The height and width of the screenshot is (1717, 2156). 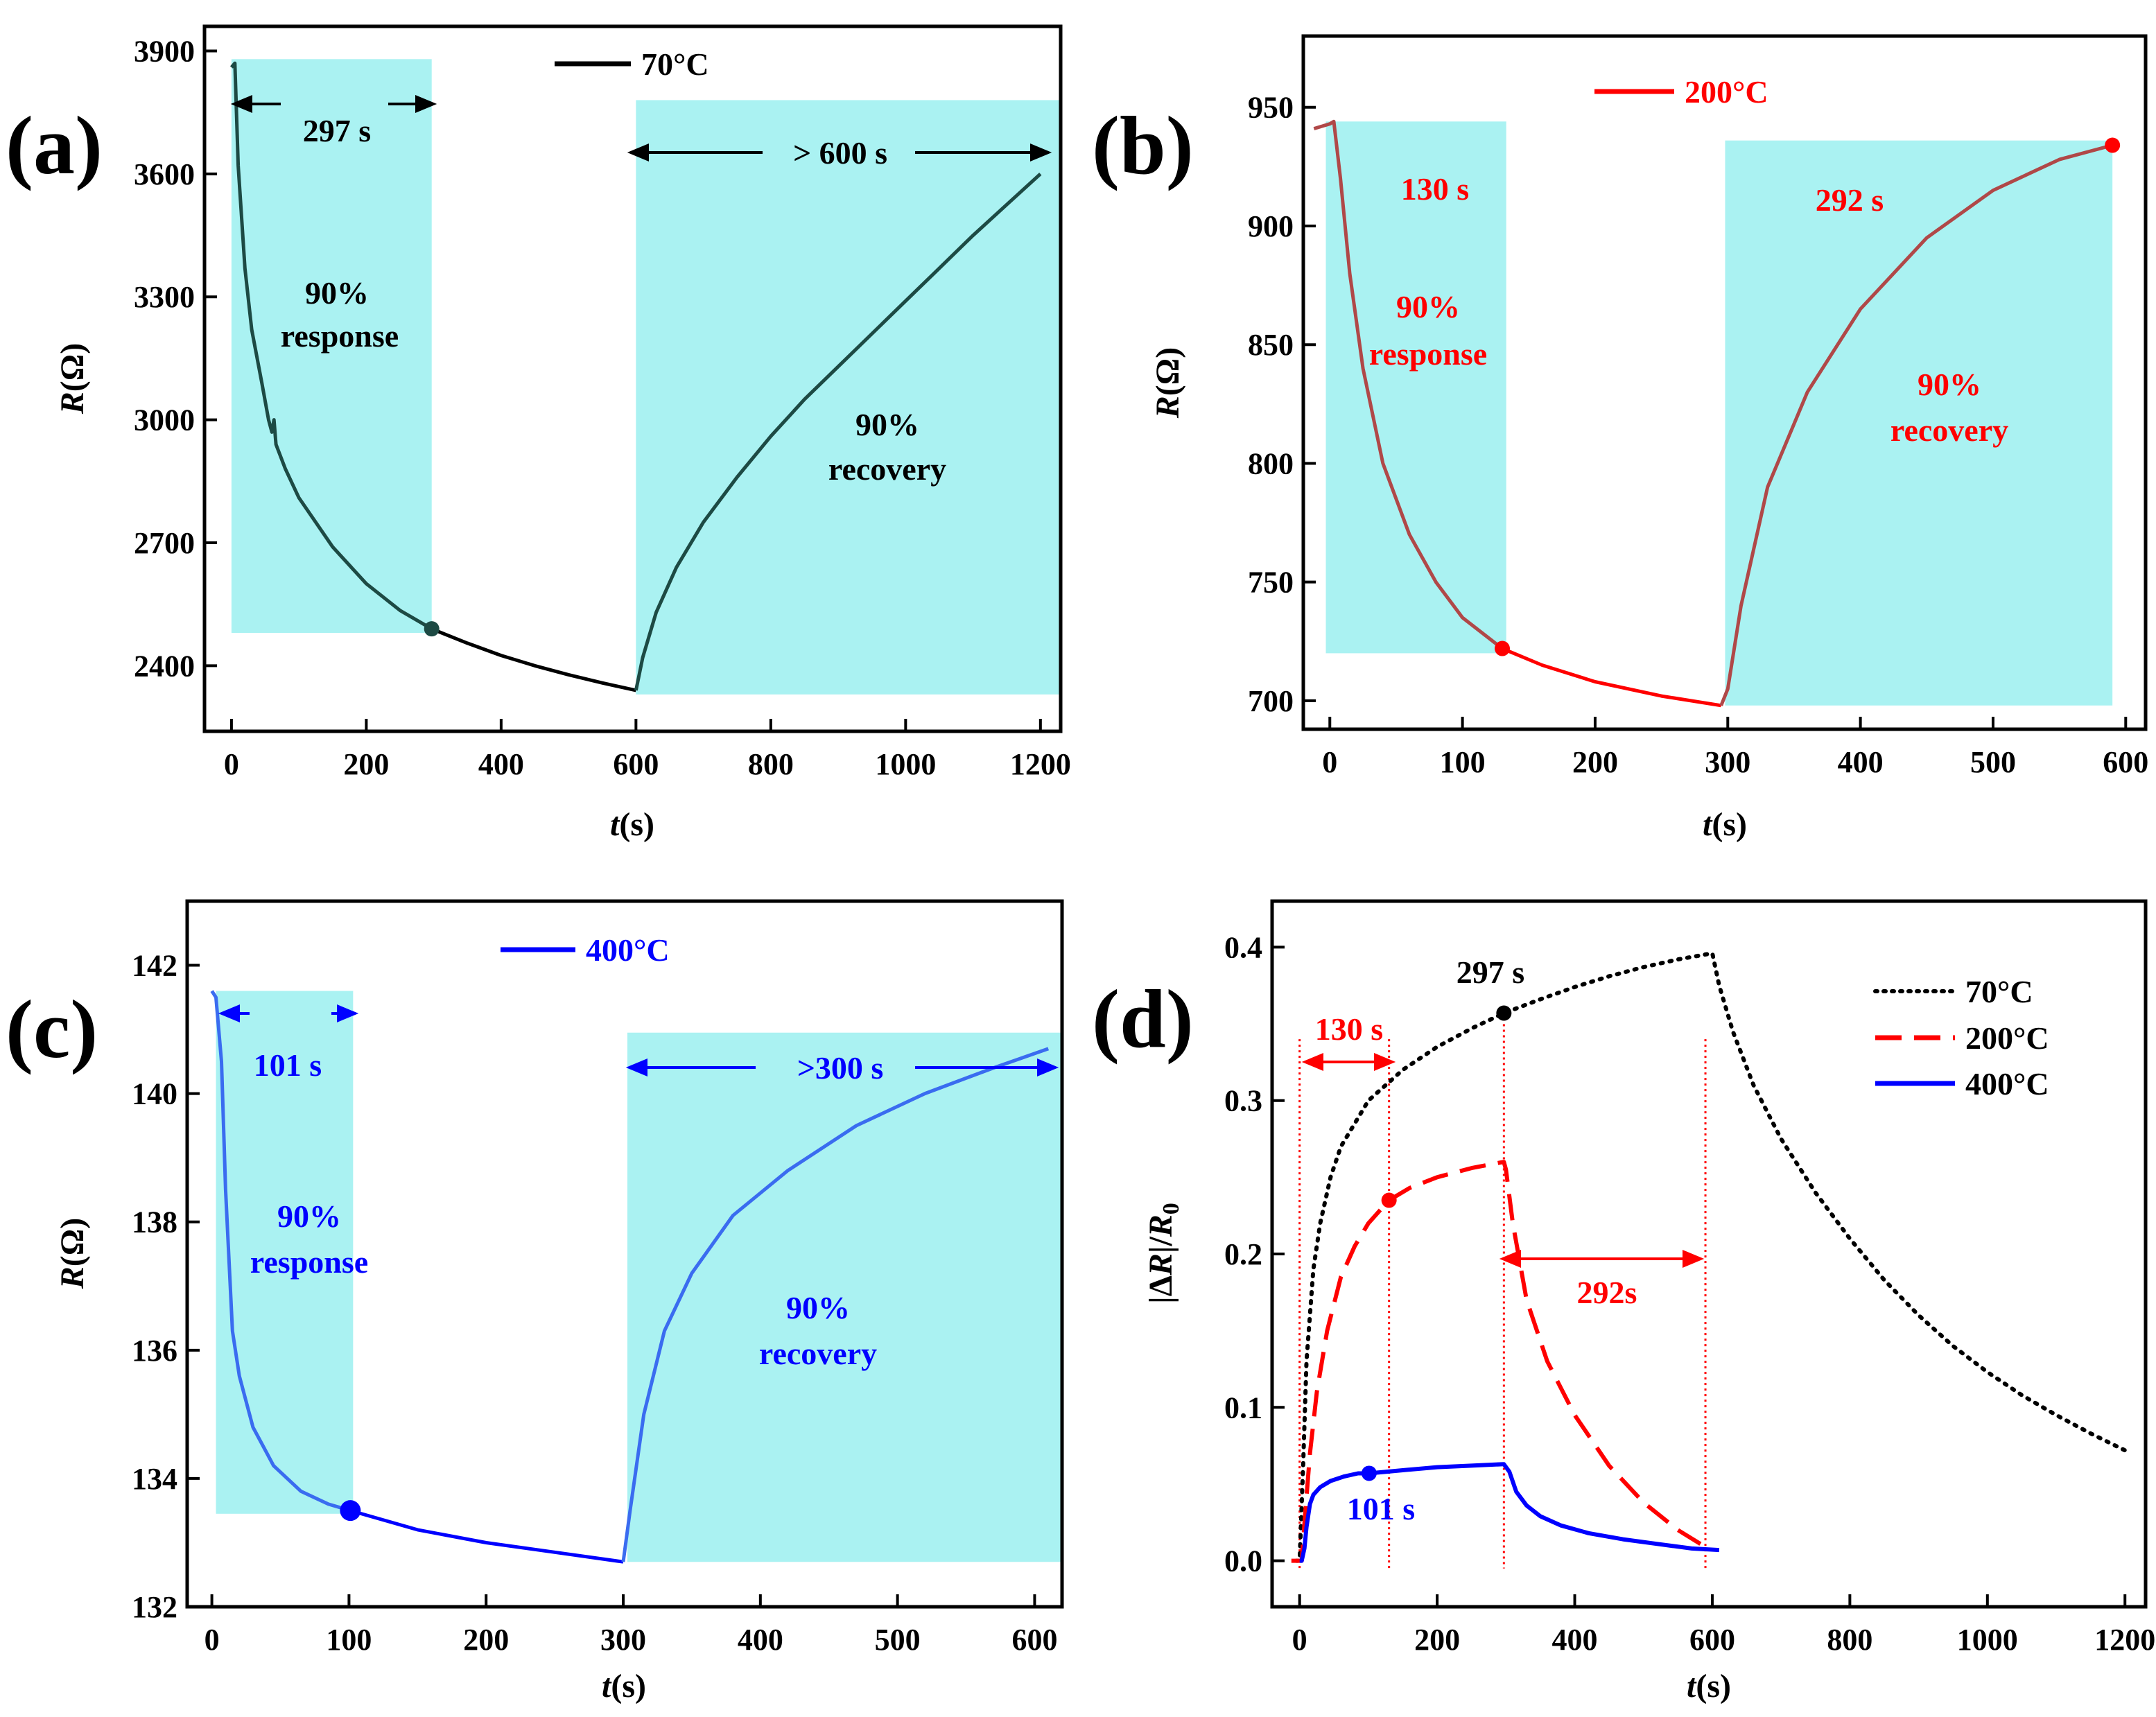 I want to click on panel-c-response-word: response, so click(x=309, y=1262).